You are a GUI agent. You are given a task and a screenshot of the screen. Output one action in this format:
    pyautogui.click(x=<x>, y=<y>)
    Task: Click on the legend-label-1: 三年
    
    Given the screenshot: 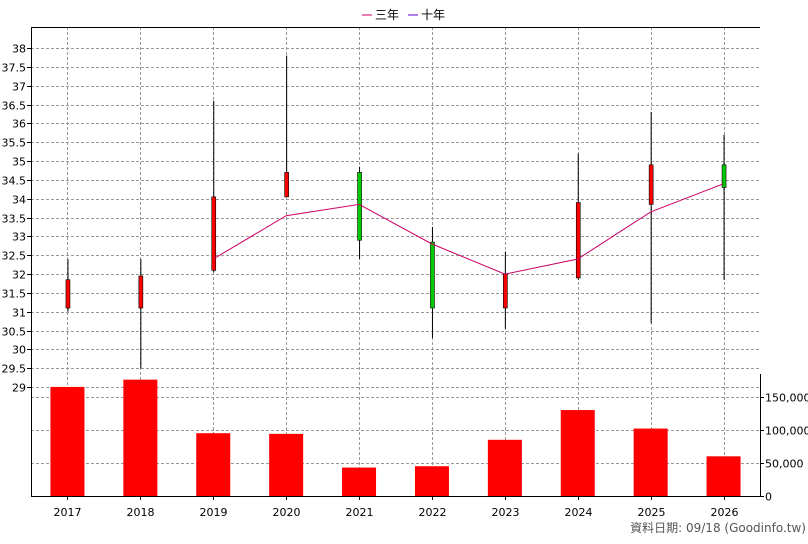 What is the action you would take?
    pyautogui.click(x=387, y=15)
    